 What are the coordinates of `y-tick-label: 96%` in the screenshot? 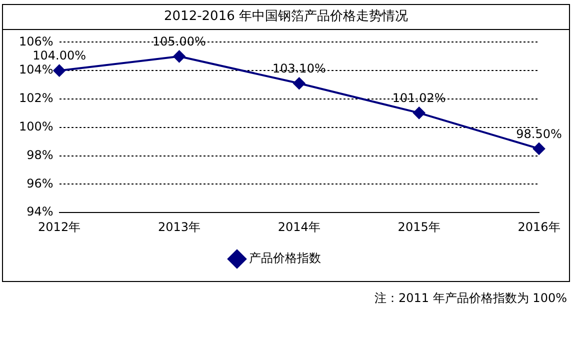 It's located at (40, 183).